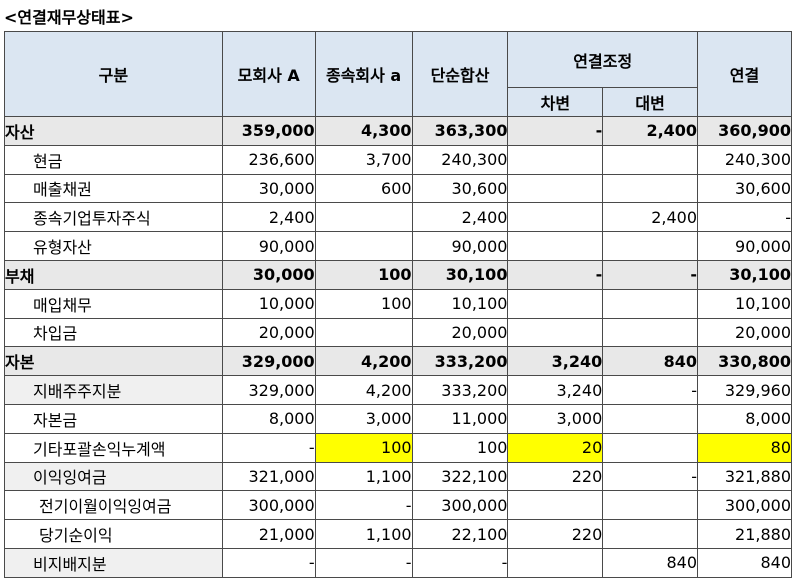 This screenshot has width=792, height=586. What do you see at coordinates (113, 159) in the screenshot?
I see `row-label: 현금` at bounding box center [113, 159].